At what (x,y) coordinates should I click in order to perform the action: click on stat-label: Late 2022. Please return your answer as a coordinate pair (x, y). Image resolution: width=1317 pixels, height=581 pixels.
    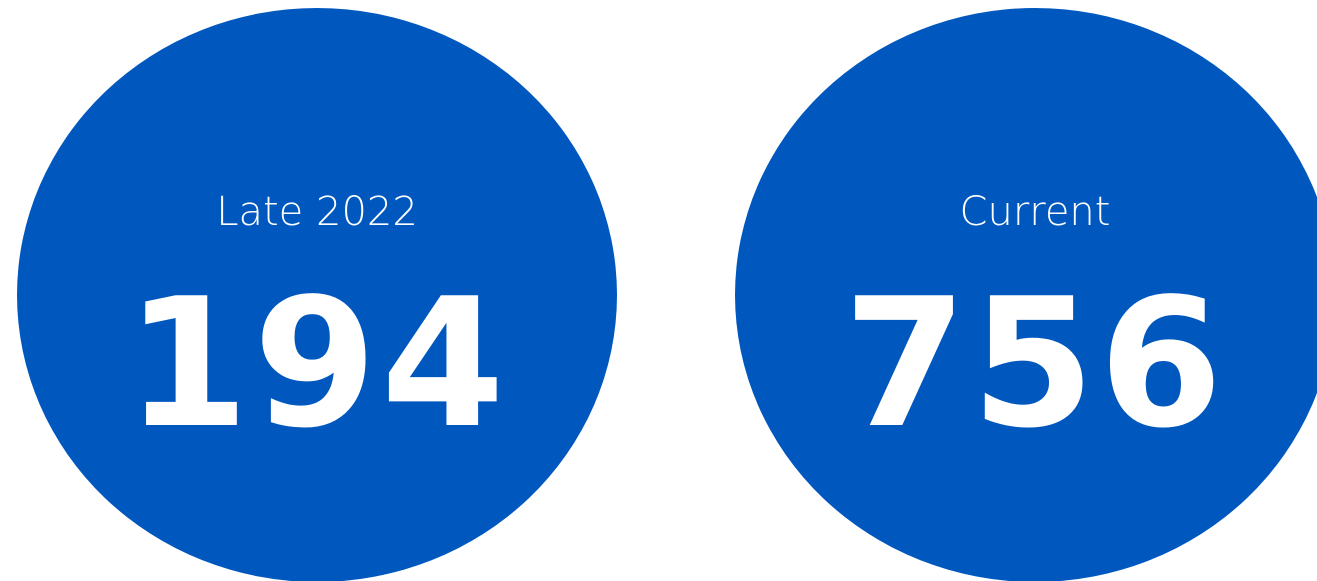
    Looking at the image, I should click on (317, 212).